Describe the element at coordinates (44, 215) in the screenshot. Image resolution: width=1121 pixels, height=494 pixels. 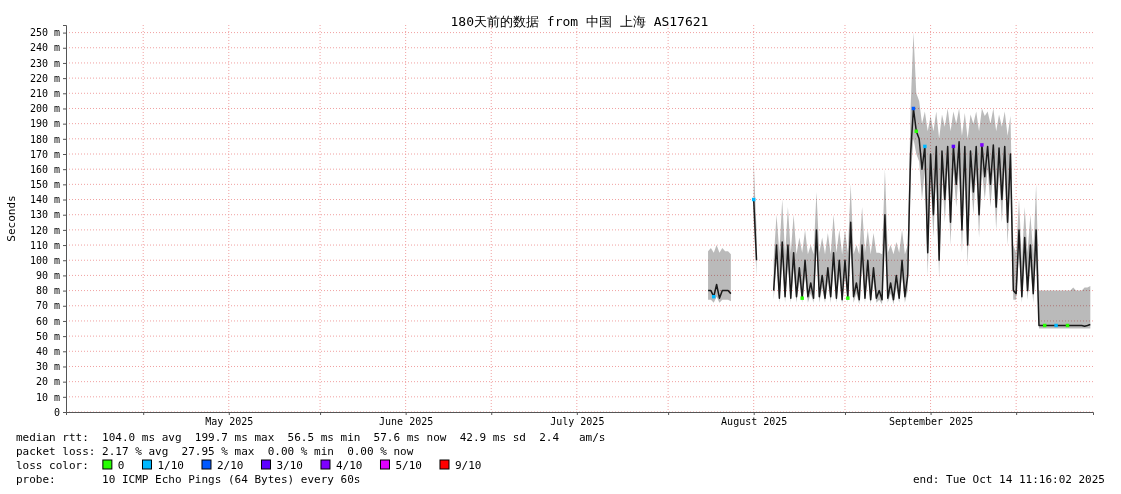
I see `y-tick-label: 130 m` at that location.